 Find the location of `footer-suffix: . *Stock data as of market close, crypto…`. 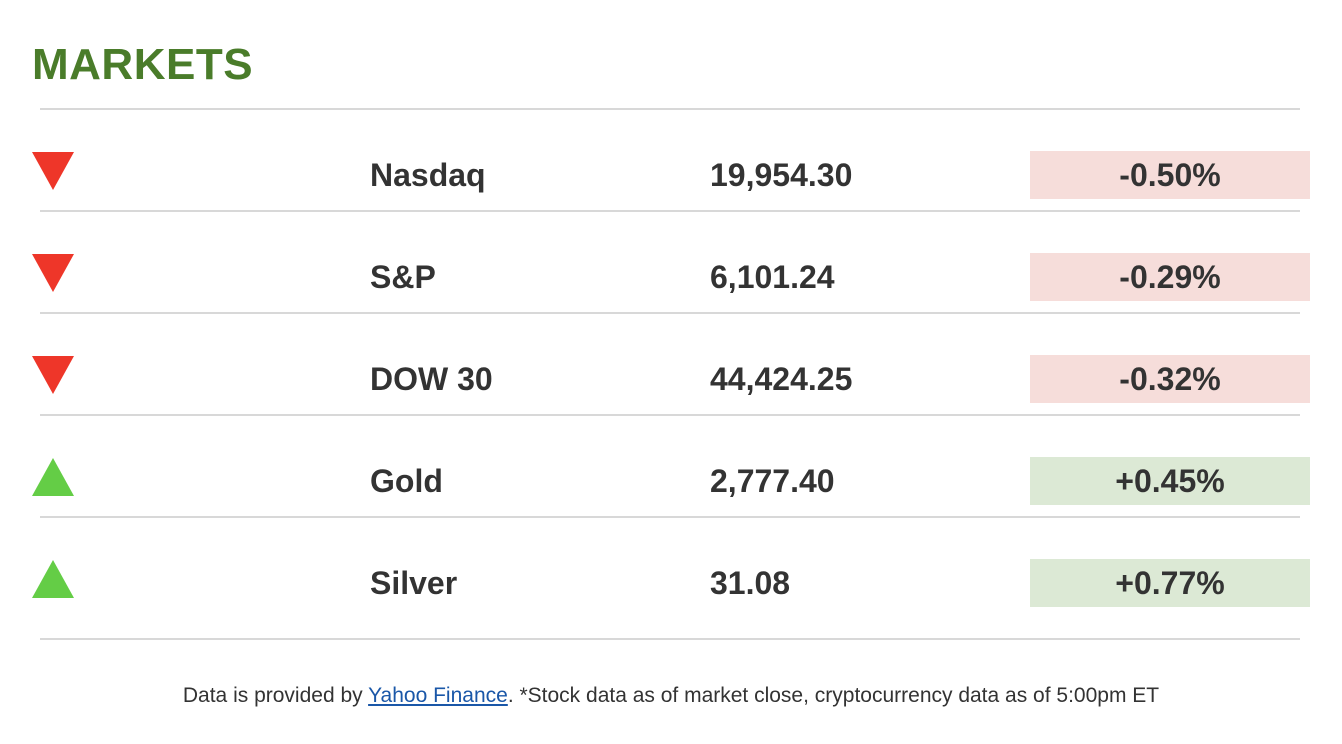

footer-suffix: . *Stock data as of market close, crypto… is located at coordinates (833, 695).